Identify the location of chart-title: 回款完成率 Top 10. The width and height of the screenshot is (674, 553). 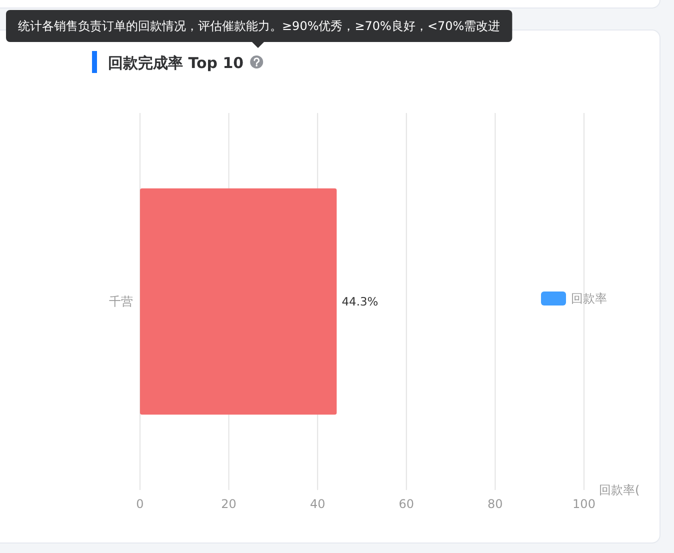
(176, 63).